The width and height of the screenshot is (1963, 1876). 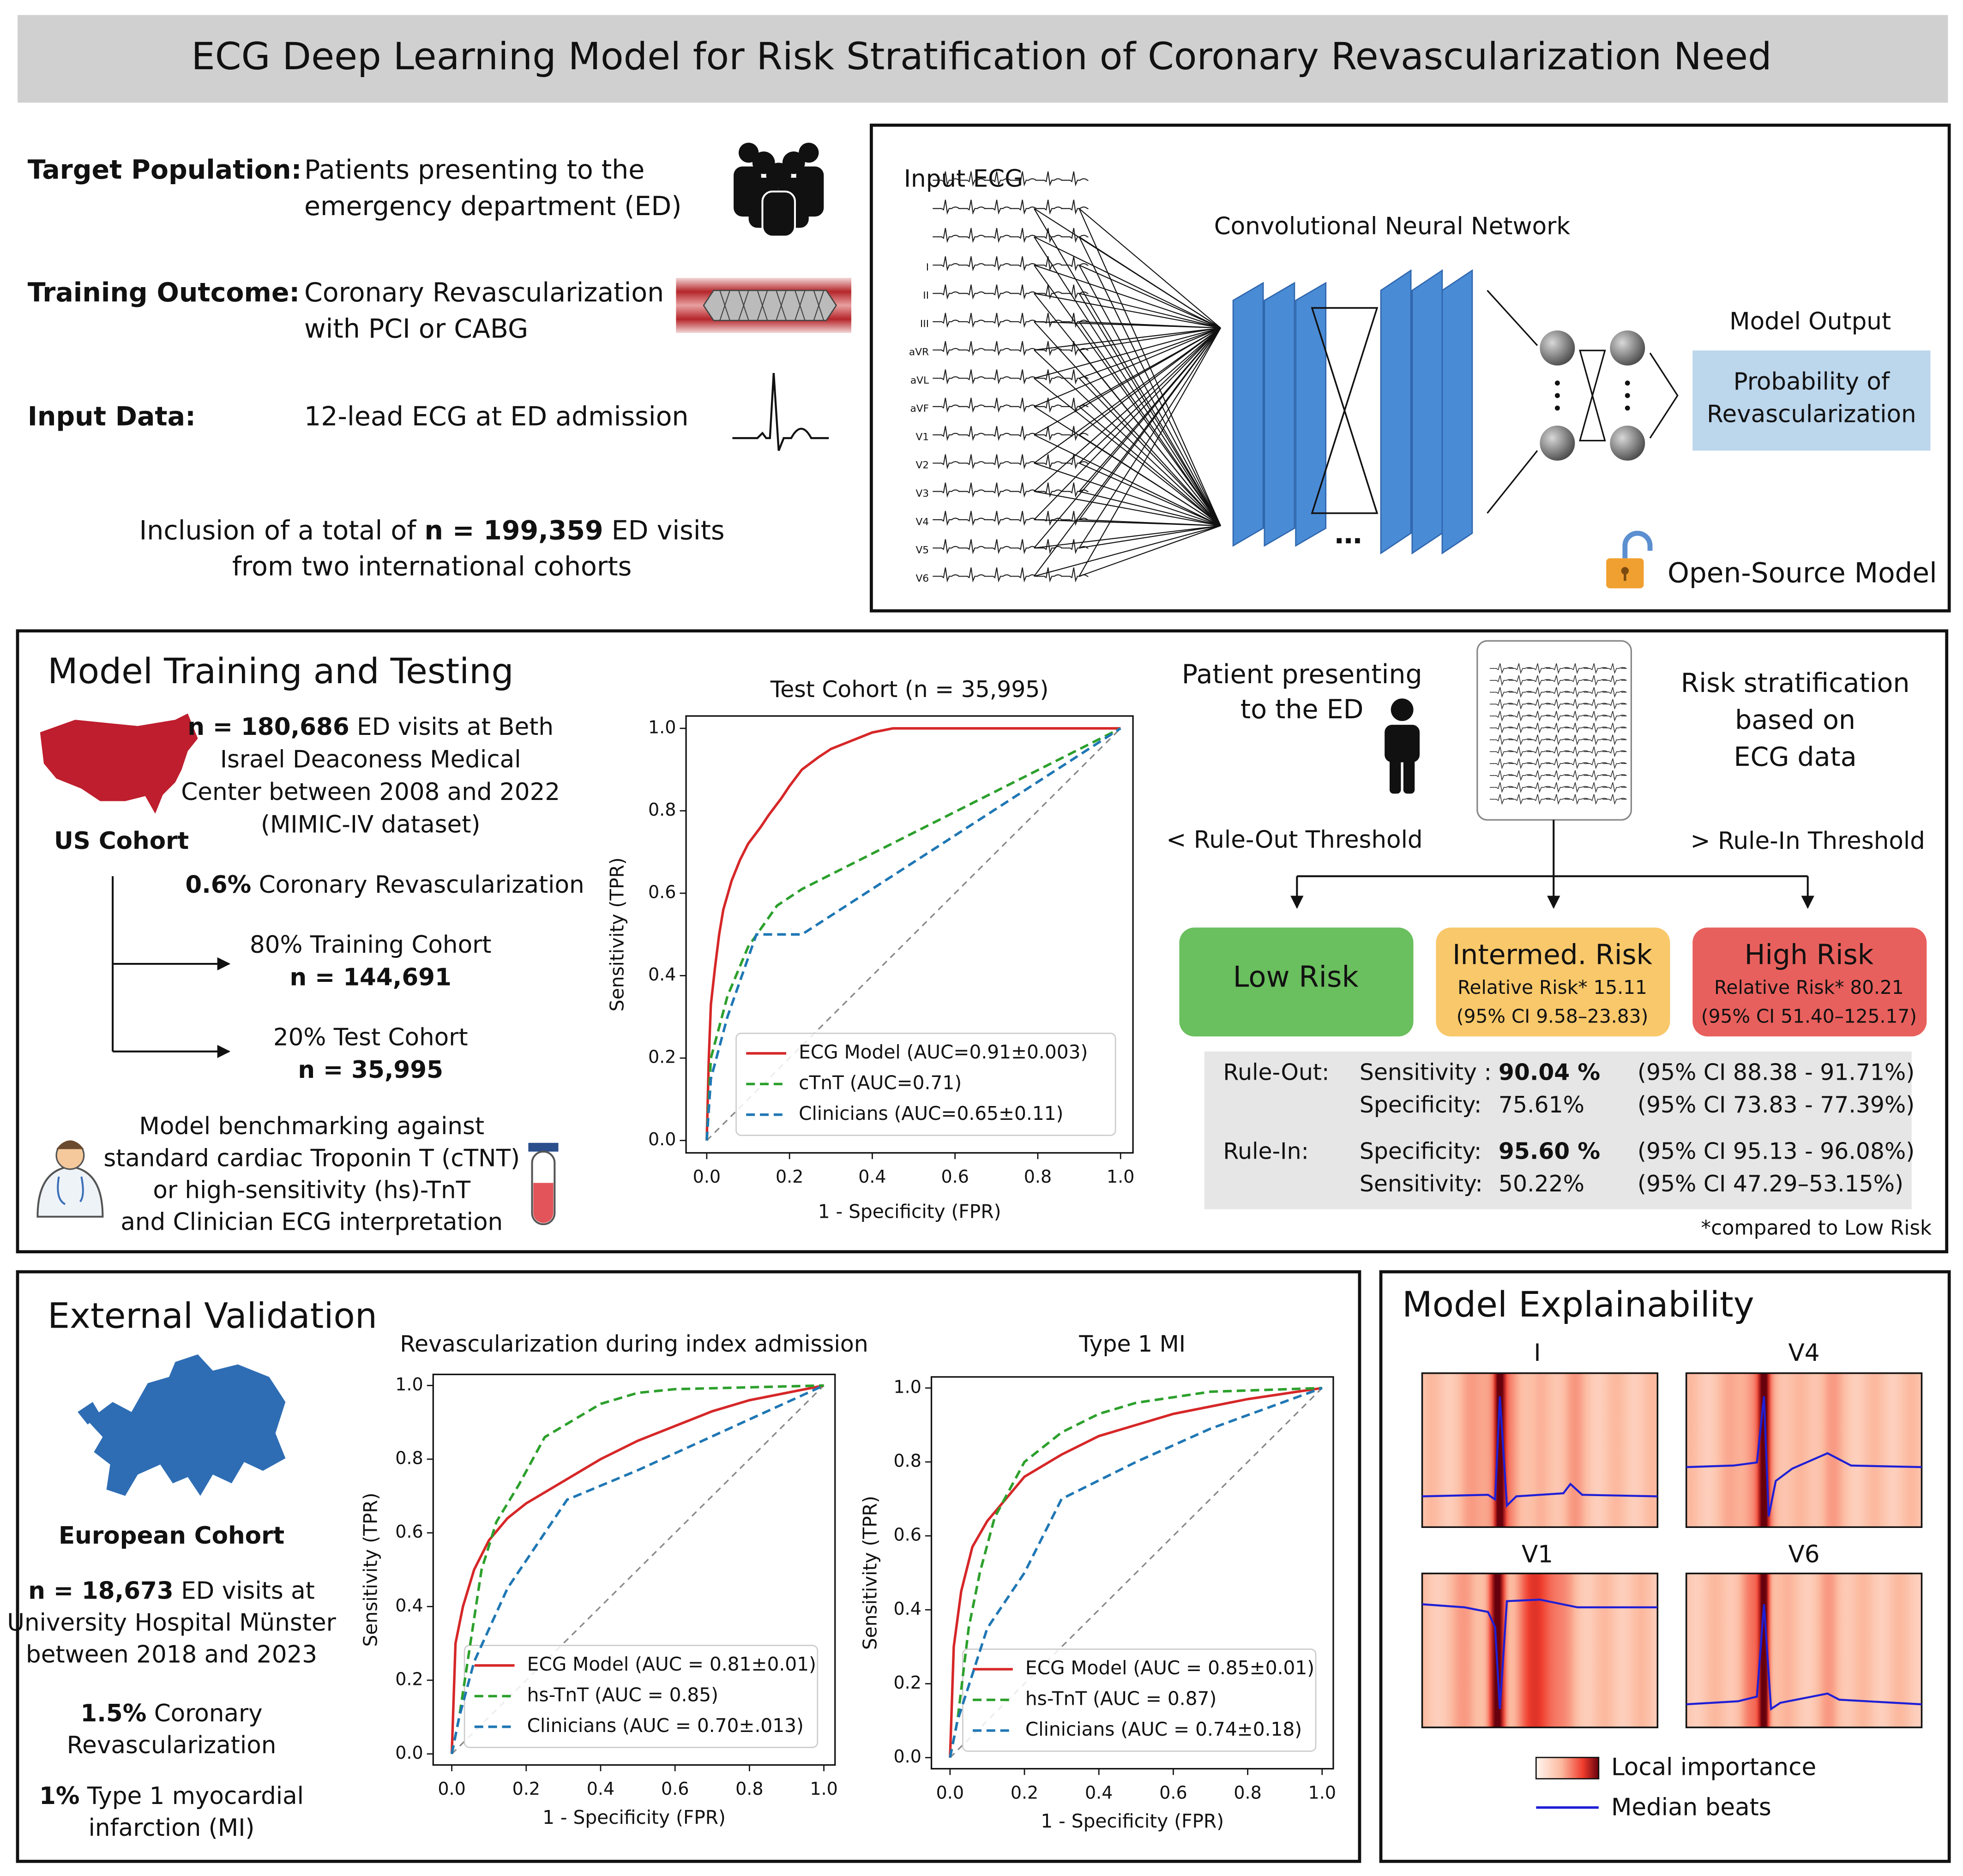 I want to click on metric-ci: (95% CI 95.13 - 96.08%), so click(x=1776, y=1151).